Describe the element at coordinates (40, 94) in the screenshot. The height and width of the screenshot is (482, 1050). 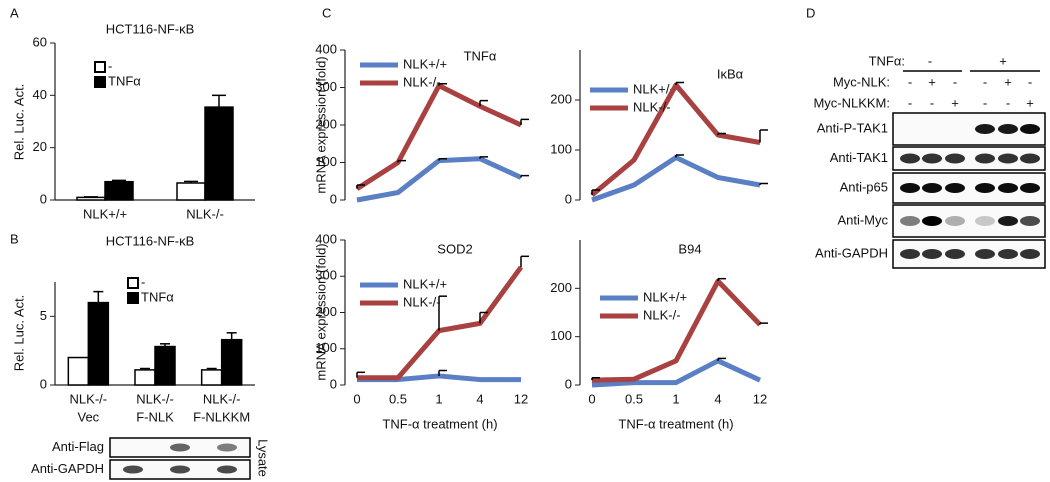
I see `y-tick-label: 40` at that location.